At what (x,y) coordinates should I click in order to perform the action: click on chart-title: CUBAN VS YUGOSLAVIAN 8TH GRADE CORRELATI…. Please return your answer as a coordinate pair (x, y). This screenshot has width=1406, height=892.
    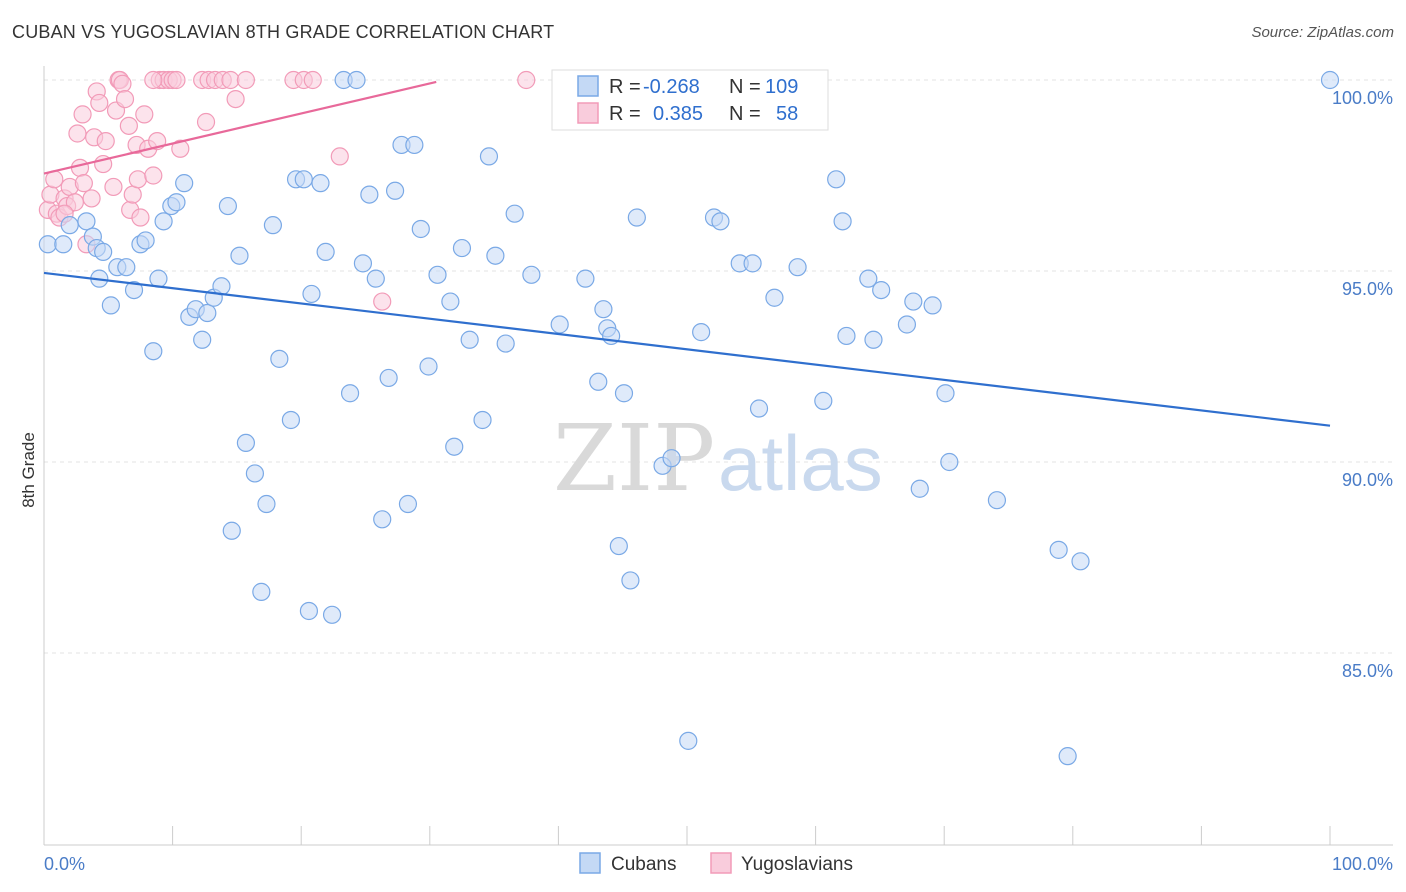
    Looking at the image, I should click on (283, 32).